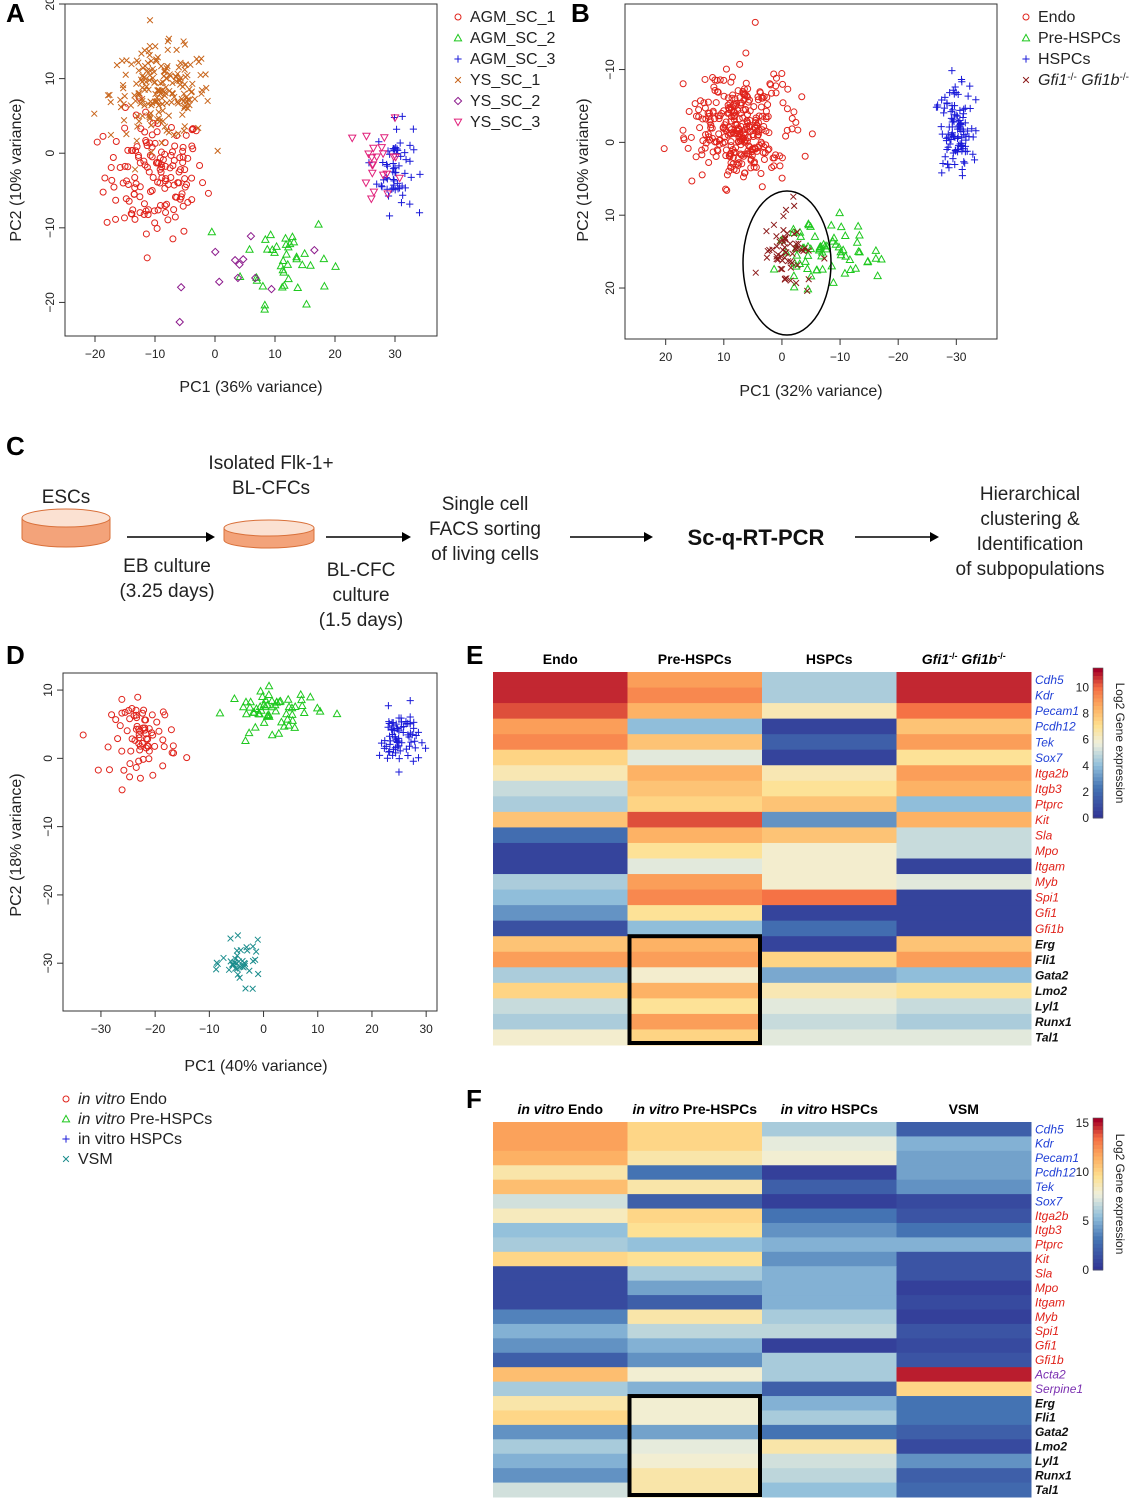 This screenshot has height=1500, width=1136. Describe the element at coordinates (1044, 836) in the screenshot. I see `gene-label: Sla` at that location.